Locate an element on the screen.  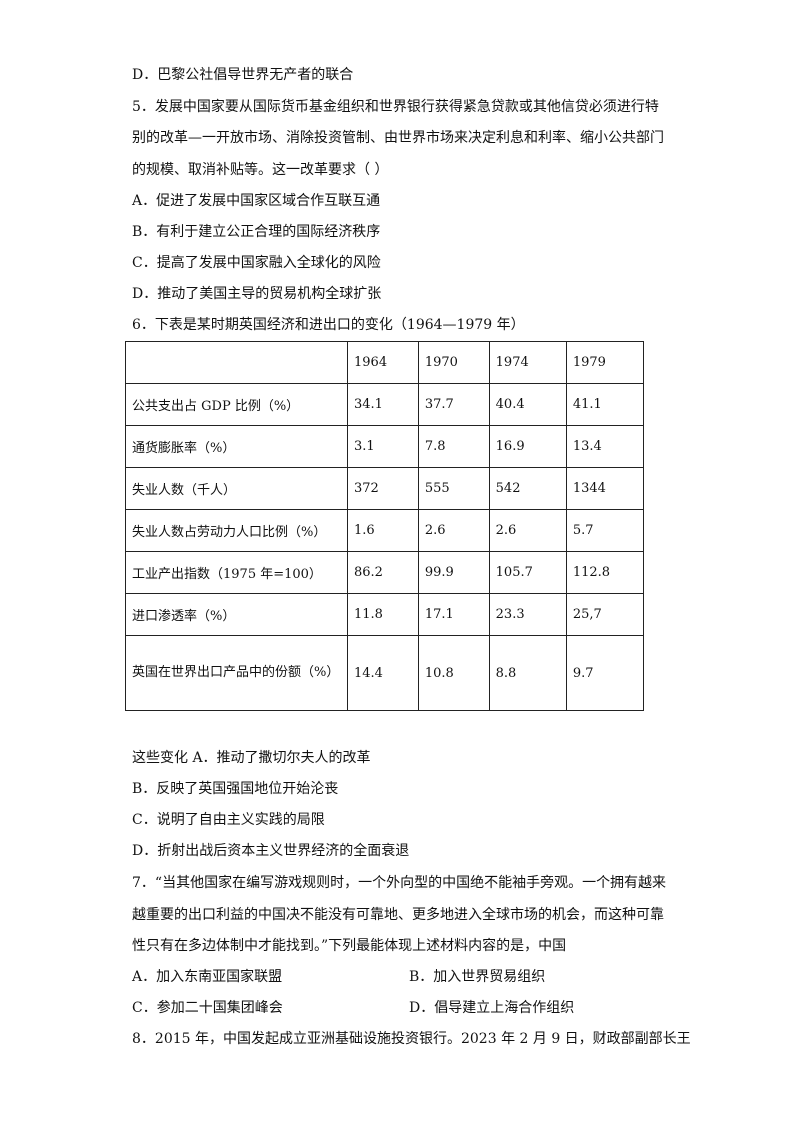
q7-stem: 7．“当其他国家在编写游戏规则时，一个外向型的中国绝不能袖手旁观。一个拥有越来 is located at coordinates (399, 883).